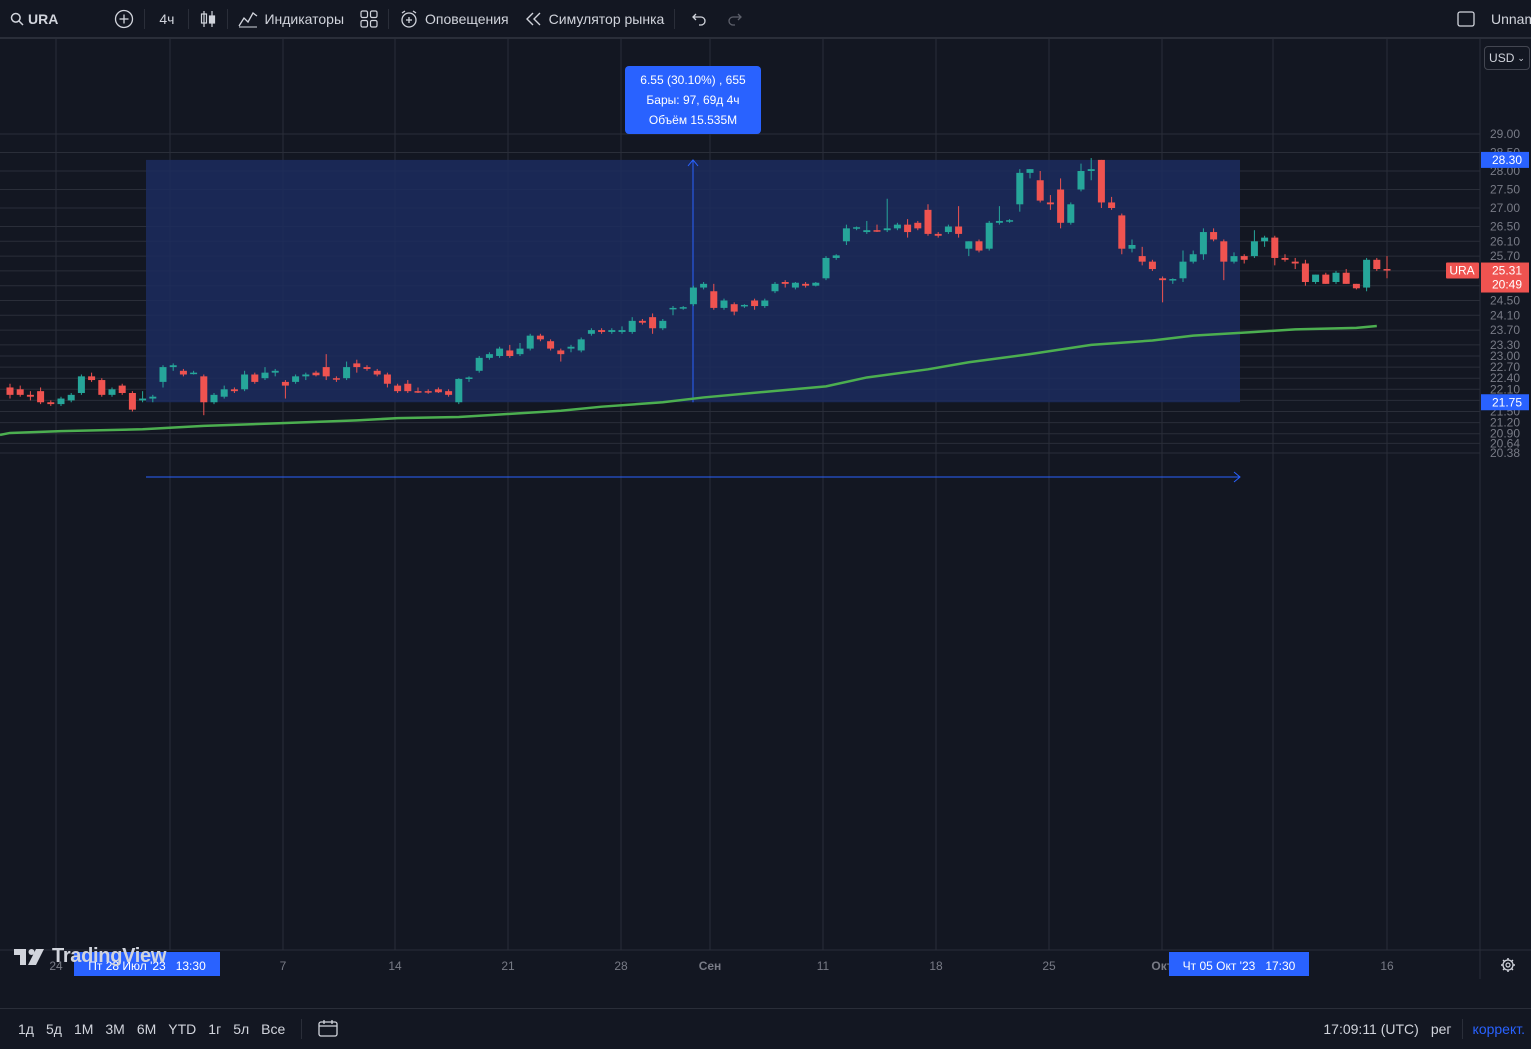 The width and height of the screenshot is (1531, 1049). What do you see at coordinates (699, 18) in the screenshot?
I see `undo-button` at bounding box center [699, 18].